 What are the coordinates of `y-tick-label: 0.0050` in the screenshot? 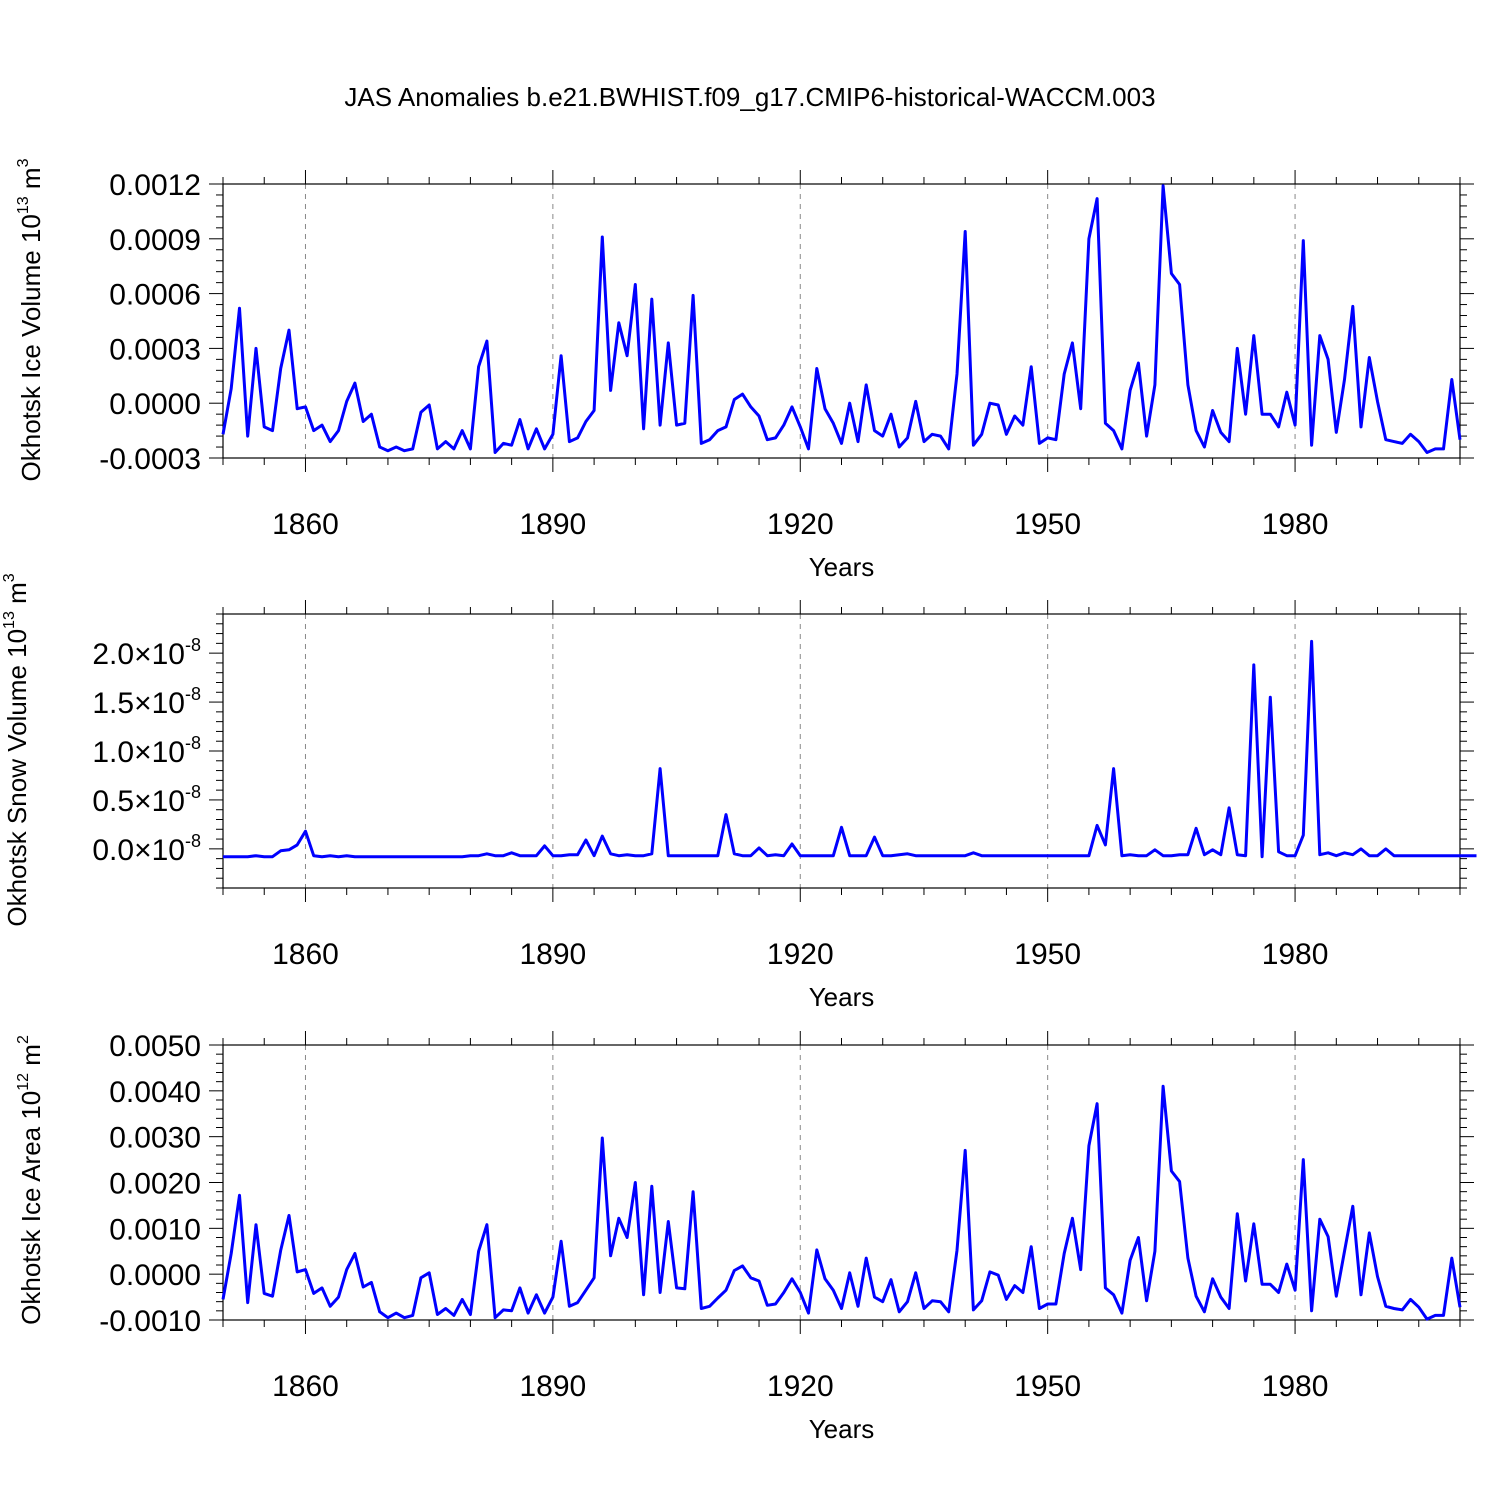 It's located at (155, 1046).